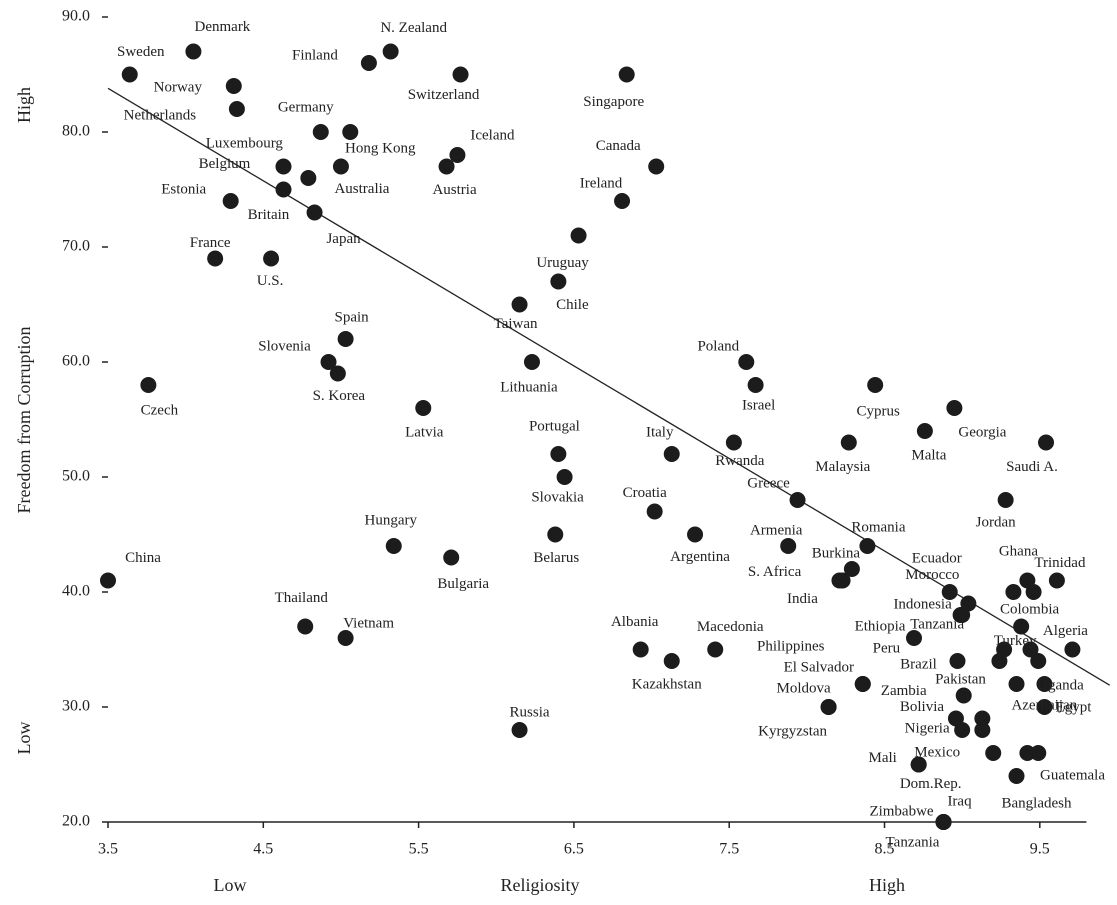 This screenshot has height=905, width=1117. What do you see at coordinates (76, 361) in the screenshot?
I see `y-tick-label: 60.0` at bounding box center [76, 361].